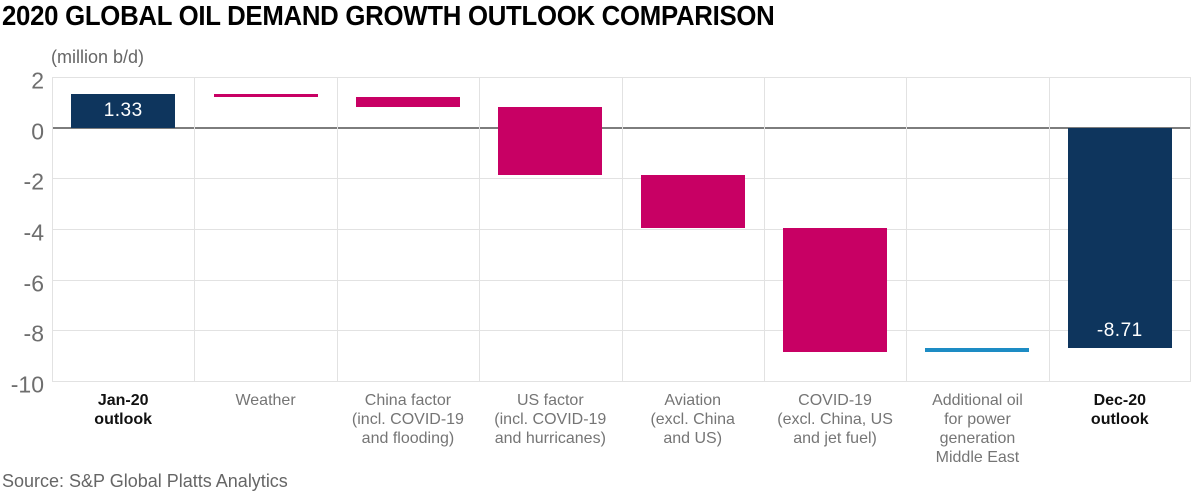 This screenshot has width=1200, height=497. Describe the element at coordinates (22, 233) in the screenshot. I see `y-axis: 2 0 -2 -4 -6 -8 -10` at that location.